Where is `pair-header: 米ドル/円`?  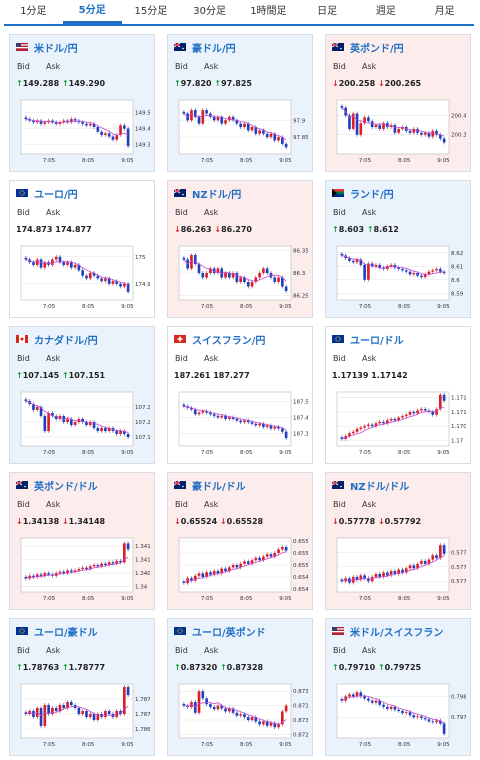
pair-header: 米ドル/円 is located at coordinates (47, 47).